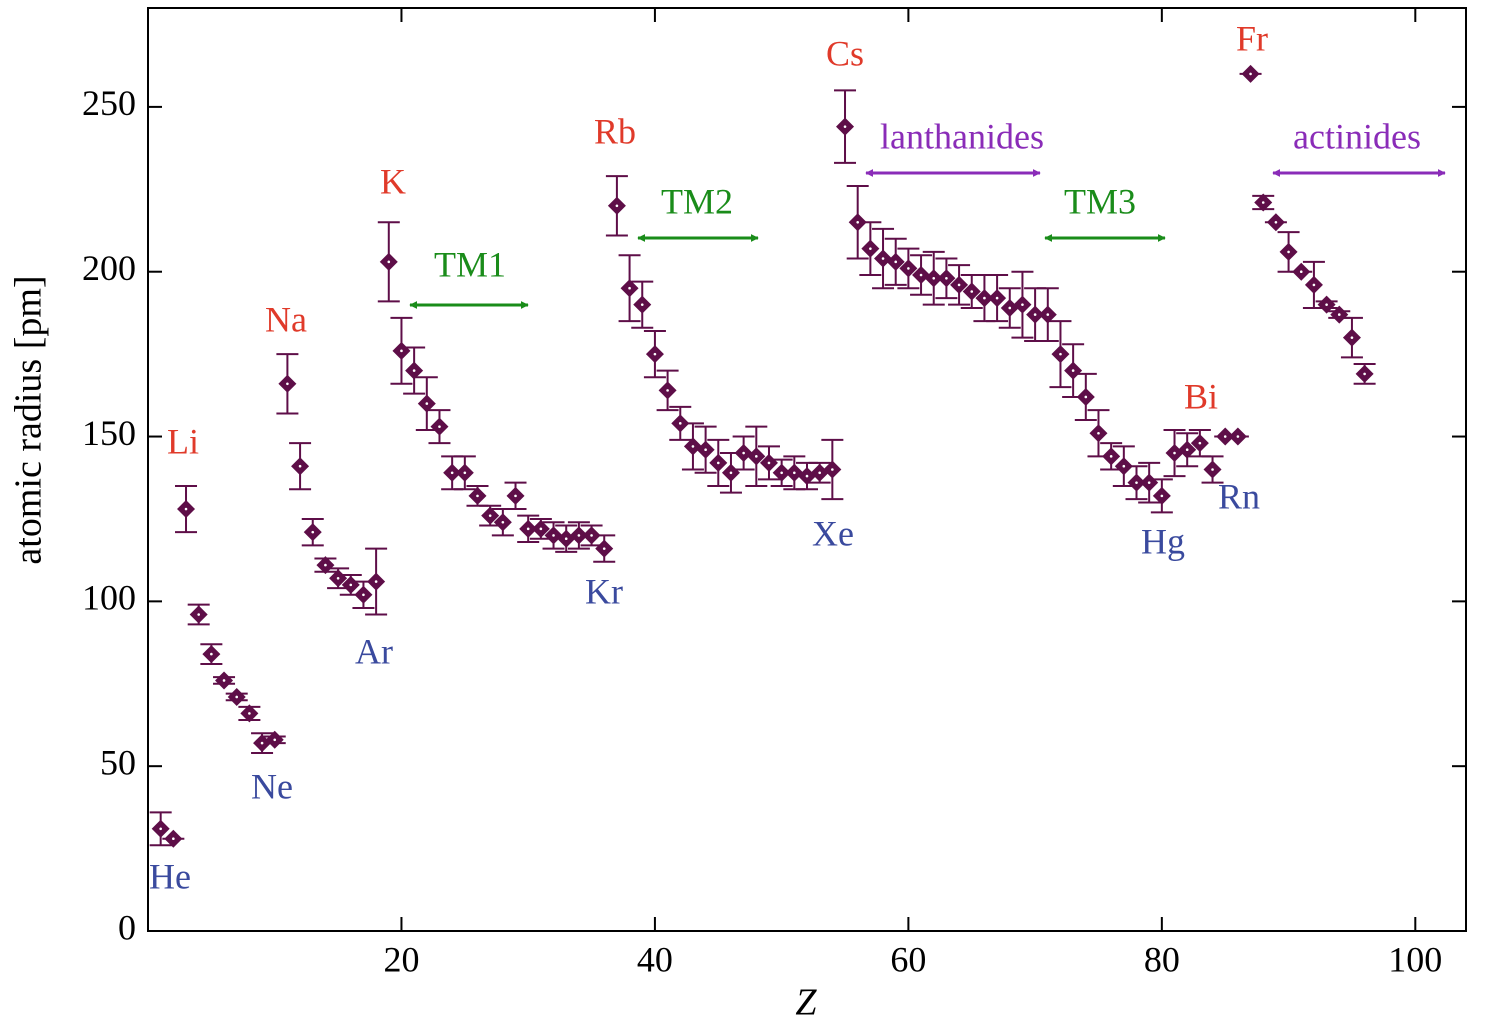  I want to click on annotation: Hg, so click(1163, 541).